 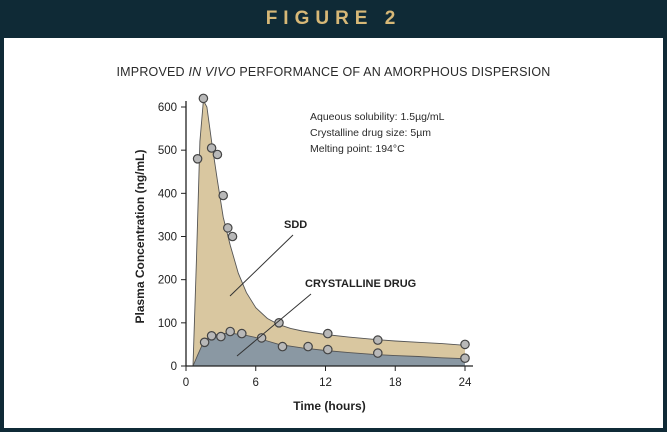 I want to click on y-tick-label: 300, so click(x=167, y=238).